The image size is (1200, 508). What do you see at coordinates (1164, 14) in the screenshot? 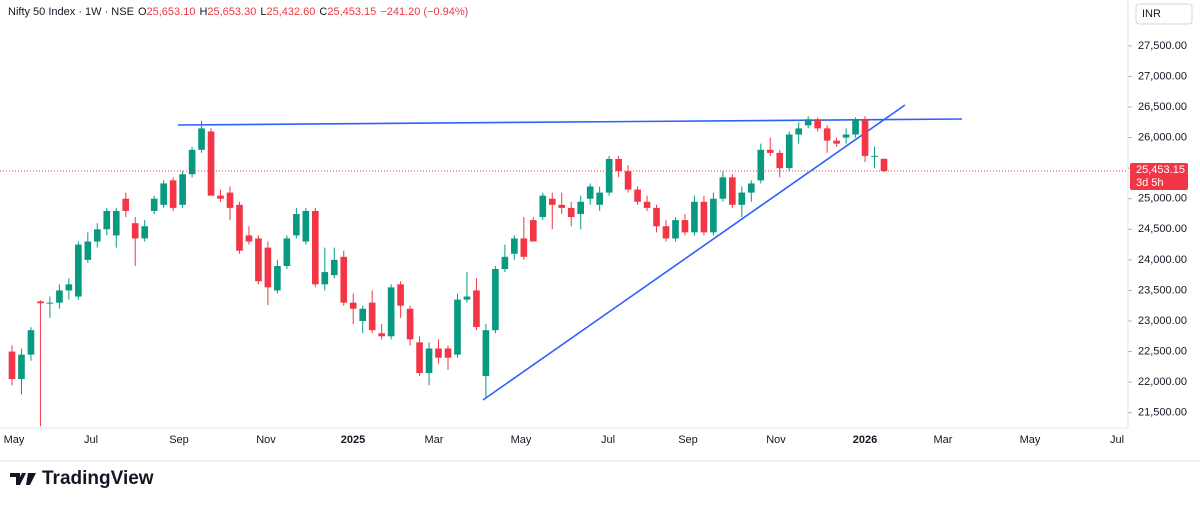
I see `currency-box` at bounding box center [1164, 14].